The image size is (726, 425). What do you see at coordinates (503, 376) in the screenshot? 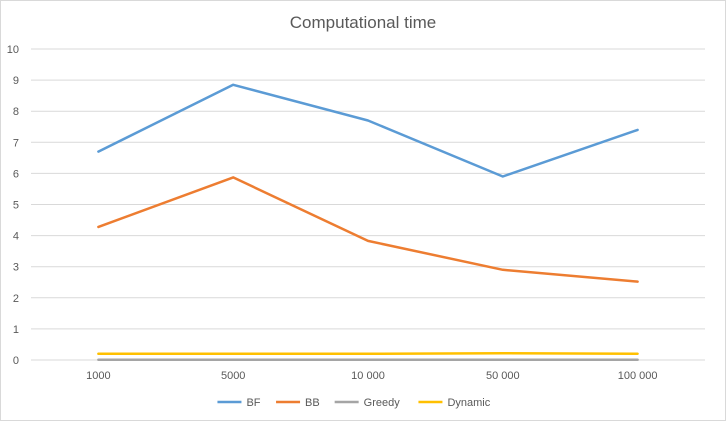
I see `x-tick-label: 50 000` at bounding box center [503, 376].